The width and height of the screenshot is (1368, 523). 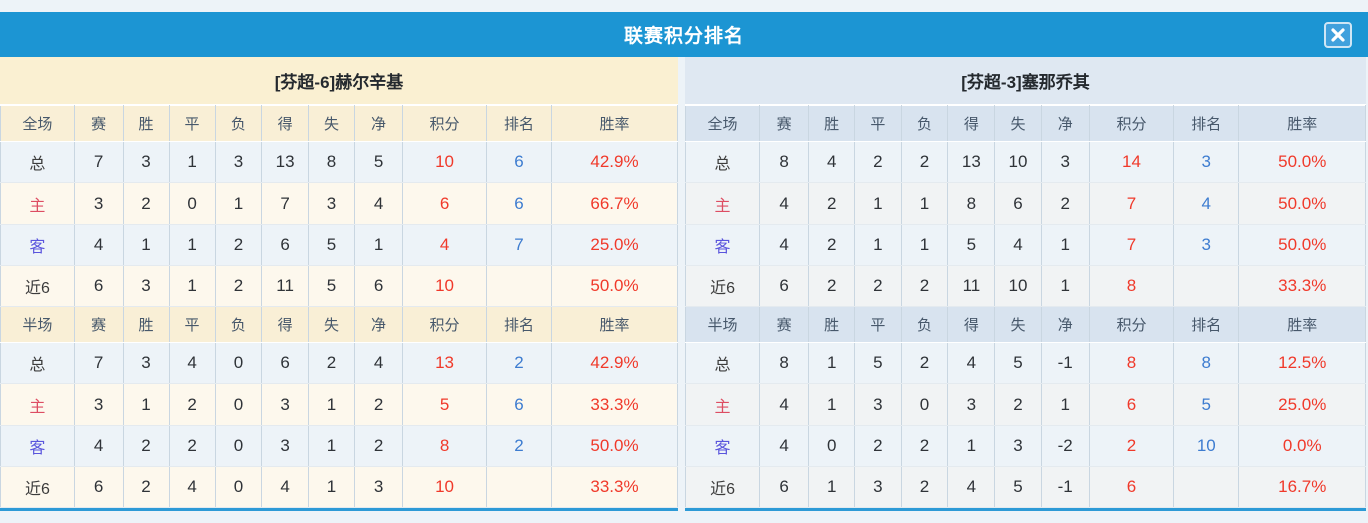 I want to click on points-cell: 2, so click(x=1131, y=445).